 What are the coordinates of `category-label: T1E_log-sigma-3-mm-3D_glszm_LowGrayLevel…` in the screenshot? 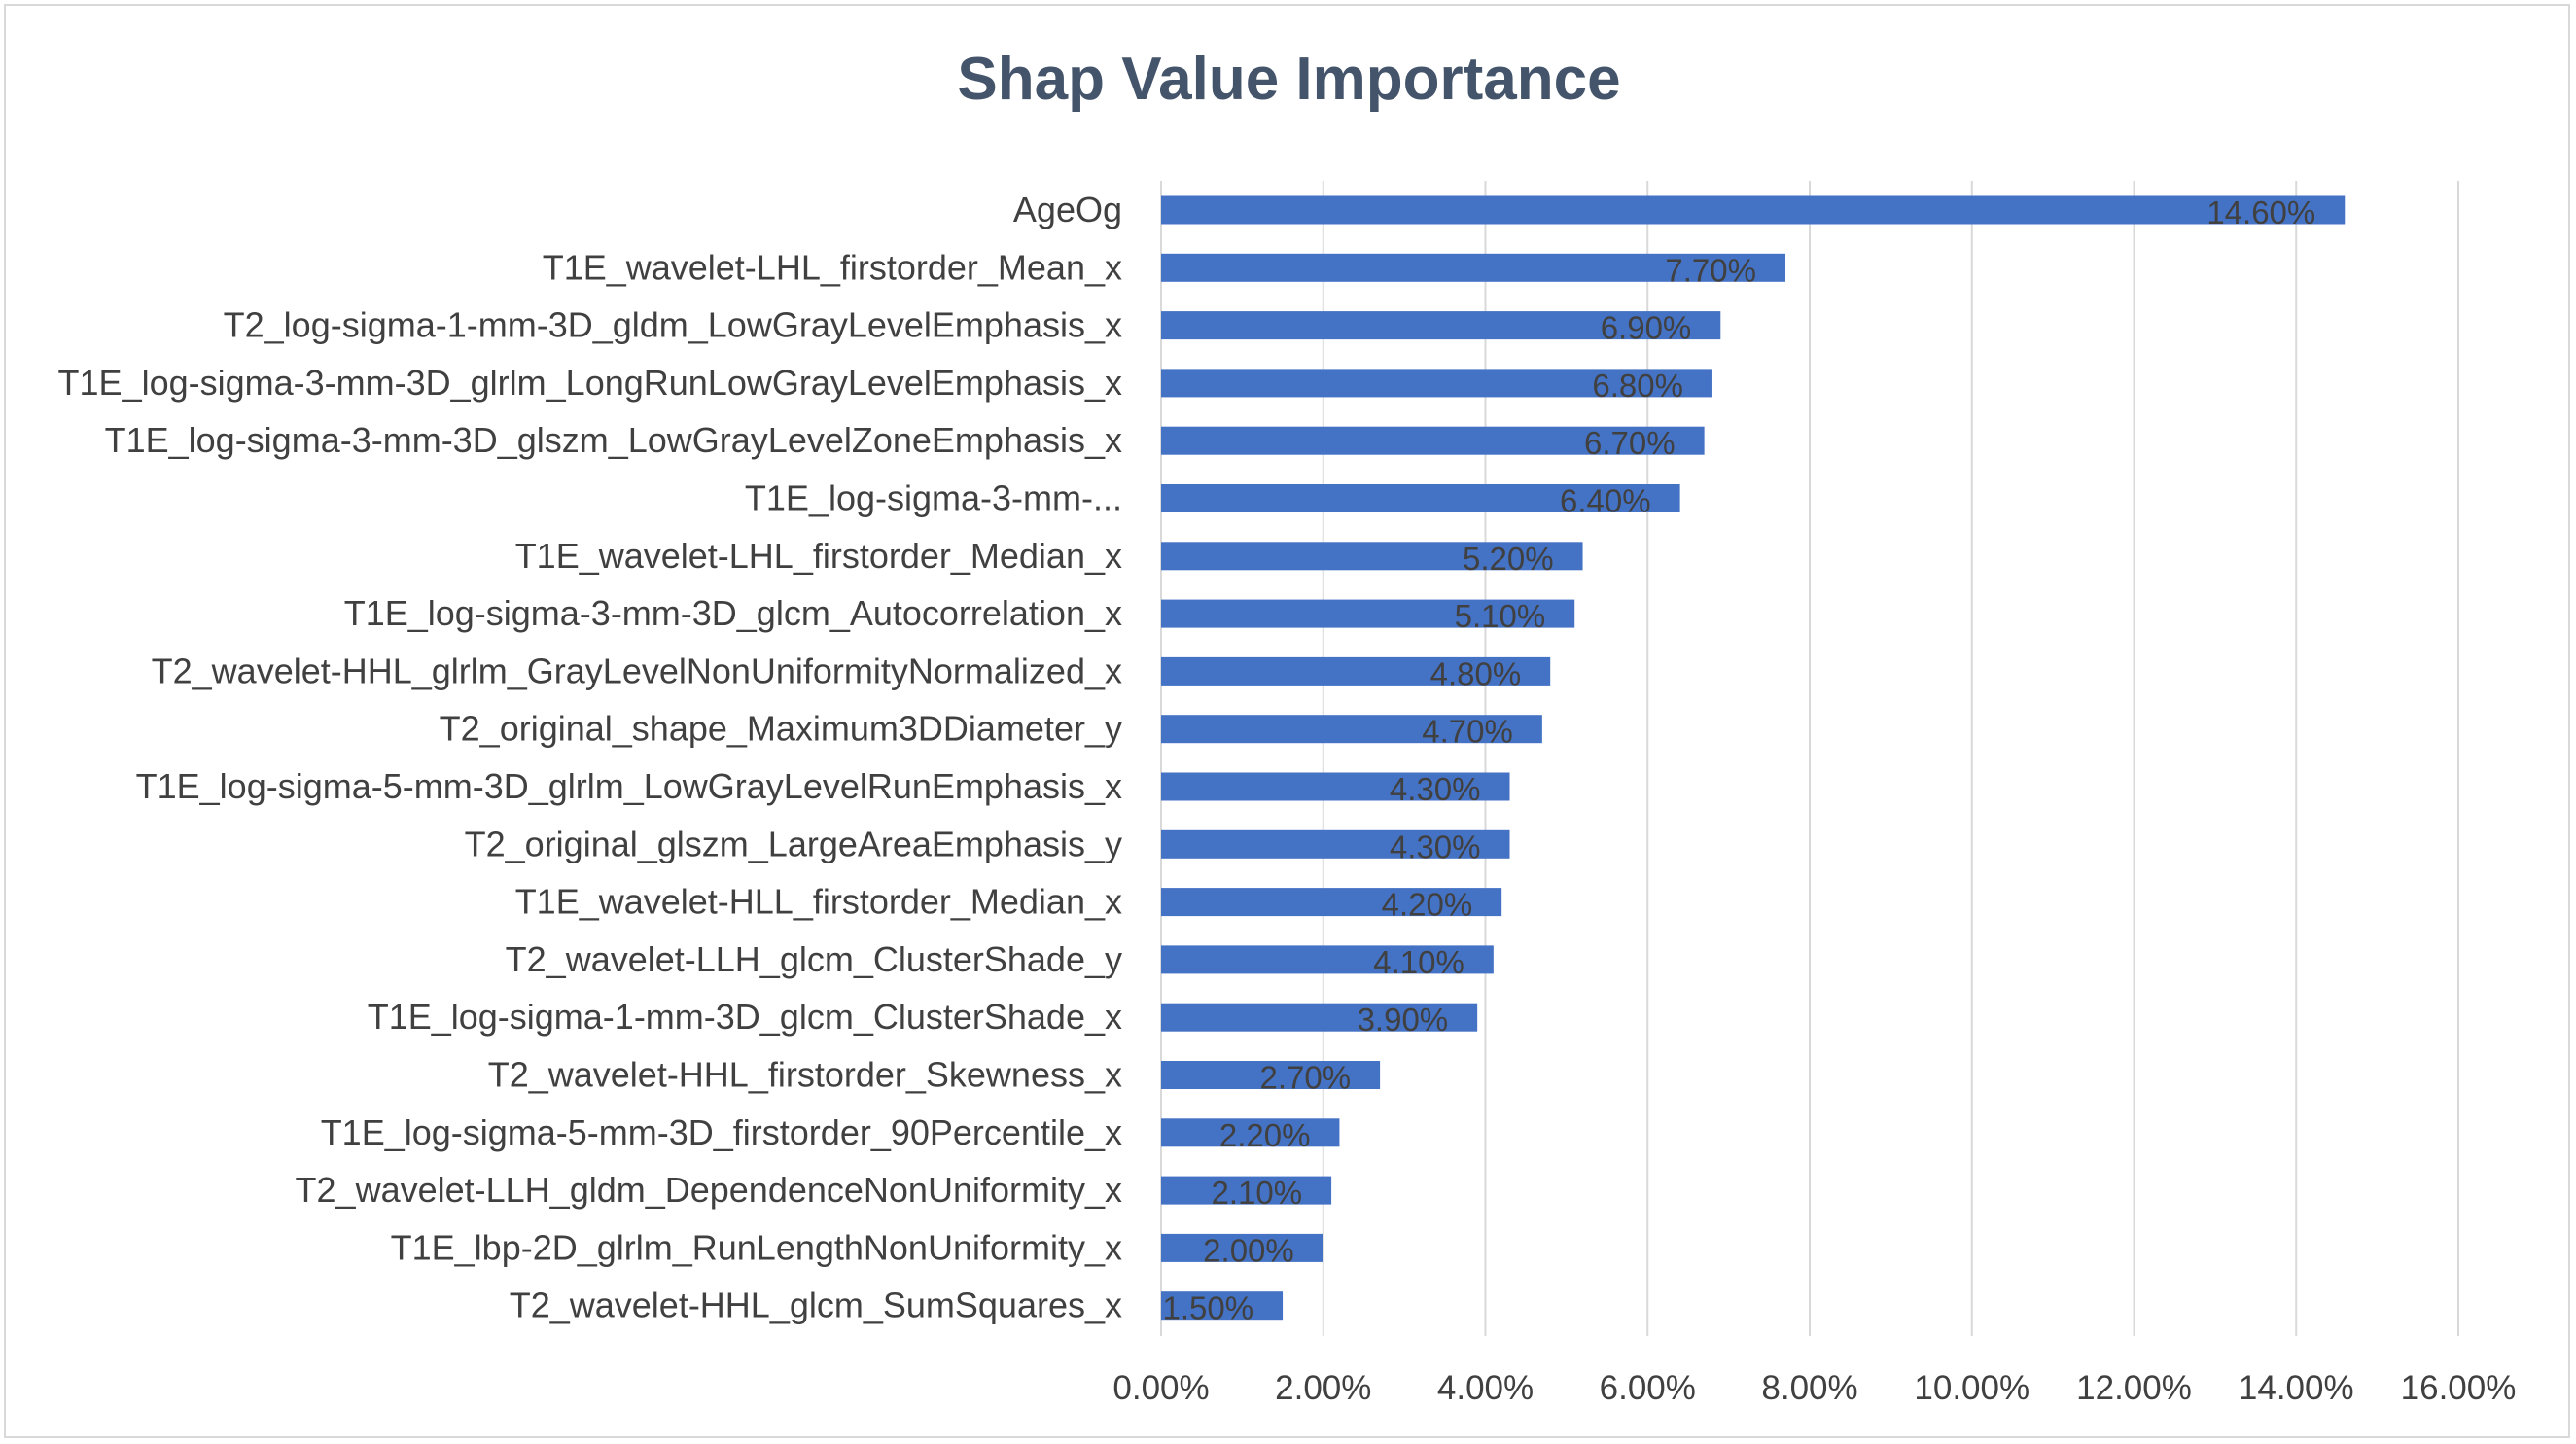 It's located at (613, 440).